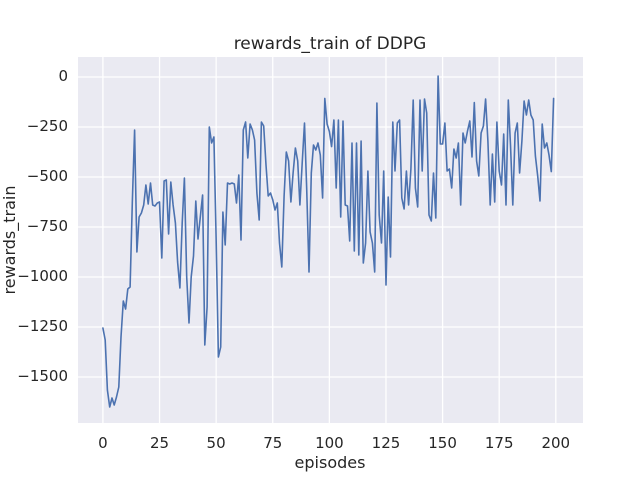  Describe the element at coordinates (10, 240) in the screenshot. I see `y-axis-label: rewards_train` at that location.